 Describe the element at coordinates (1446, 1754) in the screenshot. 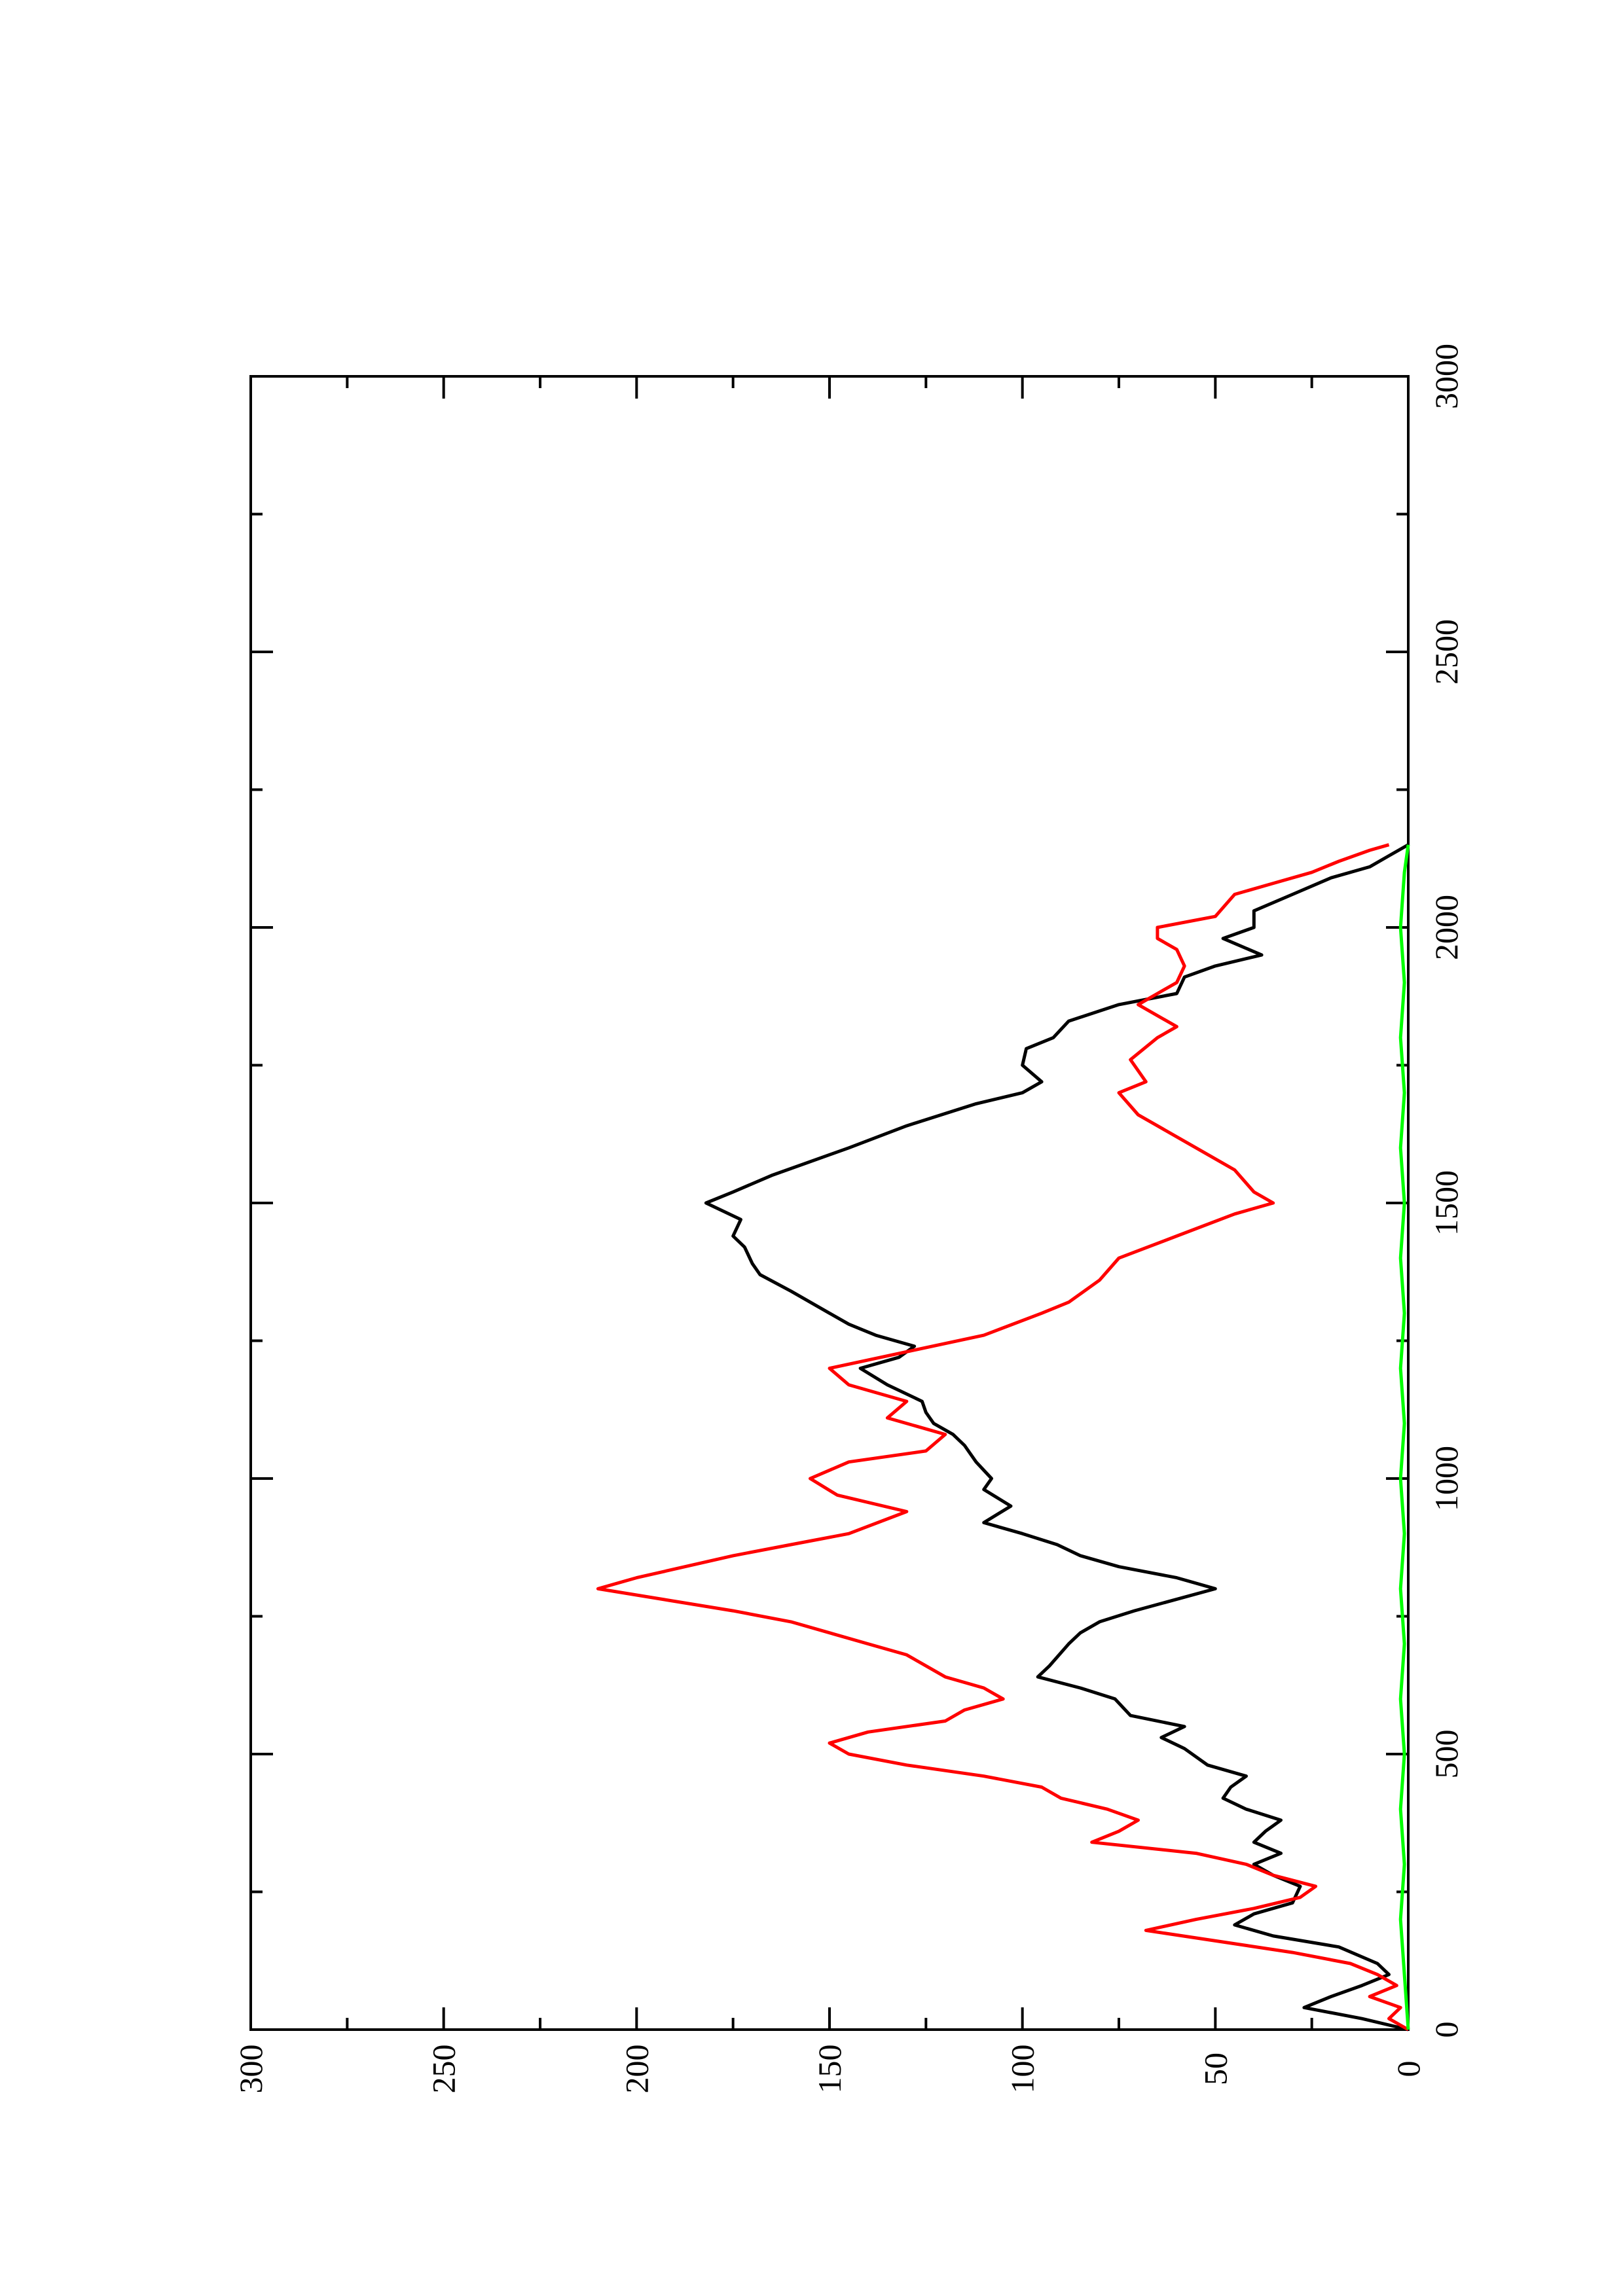

I see `x-tick-label: 500` at that location.